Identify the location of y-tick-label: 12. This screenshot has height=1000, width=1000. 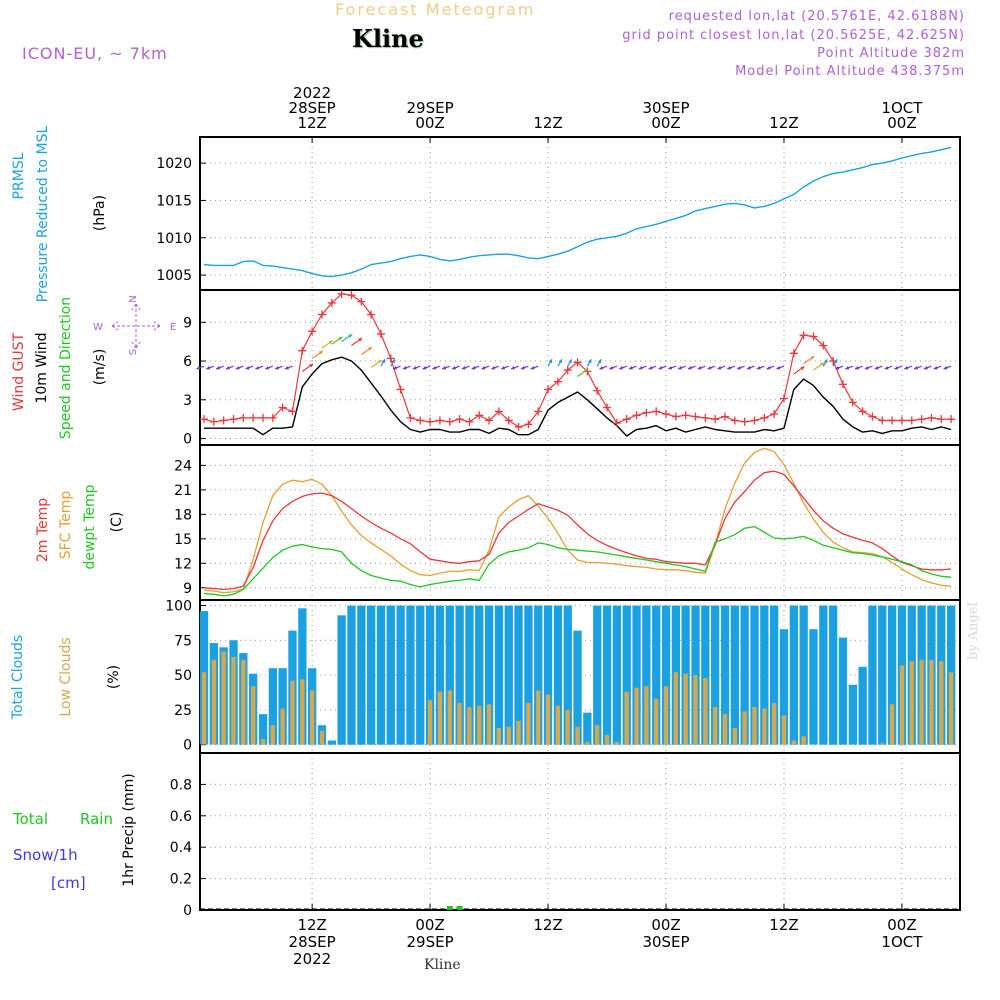
(183, 564).